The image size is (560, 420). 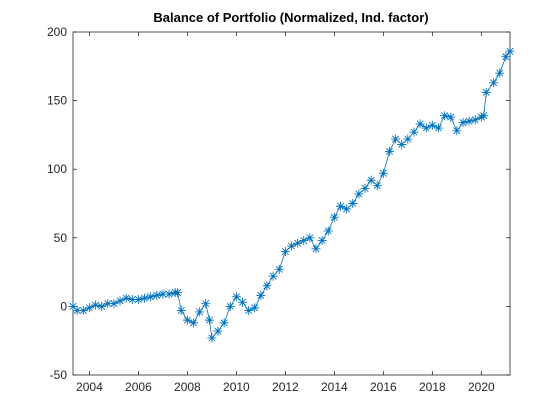 I want to click on x-tick-label: 2006, so click(x=138, y=387).